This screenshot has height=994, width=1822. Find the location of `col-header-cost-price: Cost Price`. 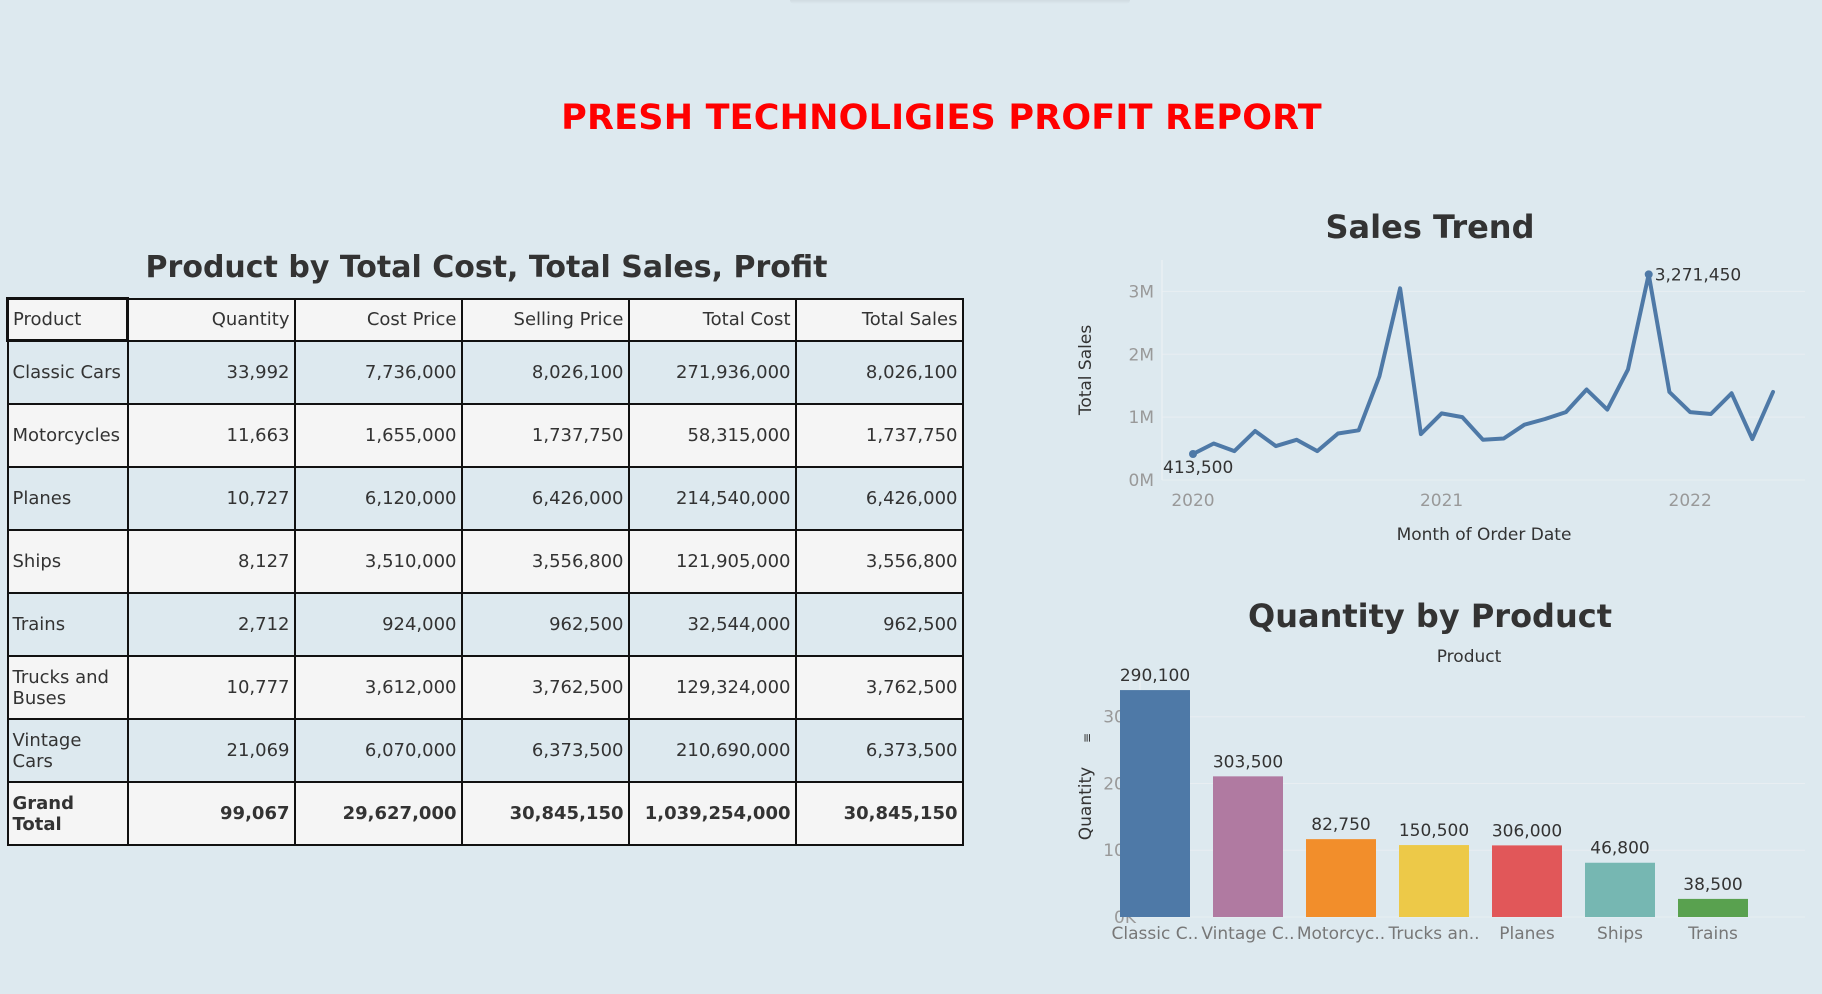

col-header-cost-price: Cost Price is located at coordinates (378, 319).